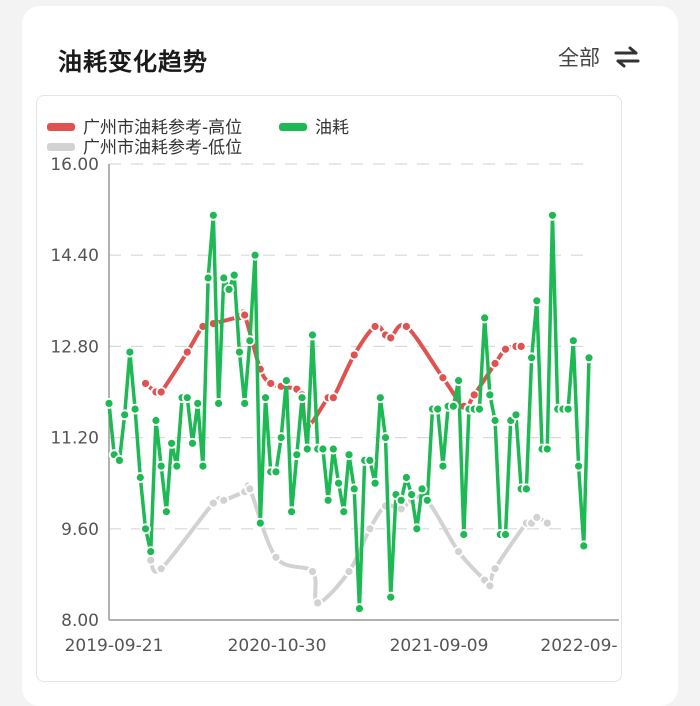 This screenshot has height=706, width=700. I want to click on x-tick-label: 2020-10-30, so click(277, 646).